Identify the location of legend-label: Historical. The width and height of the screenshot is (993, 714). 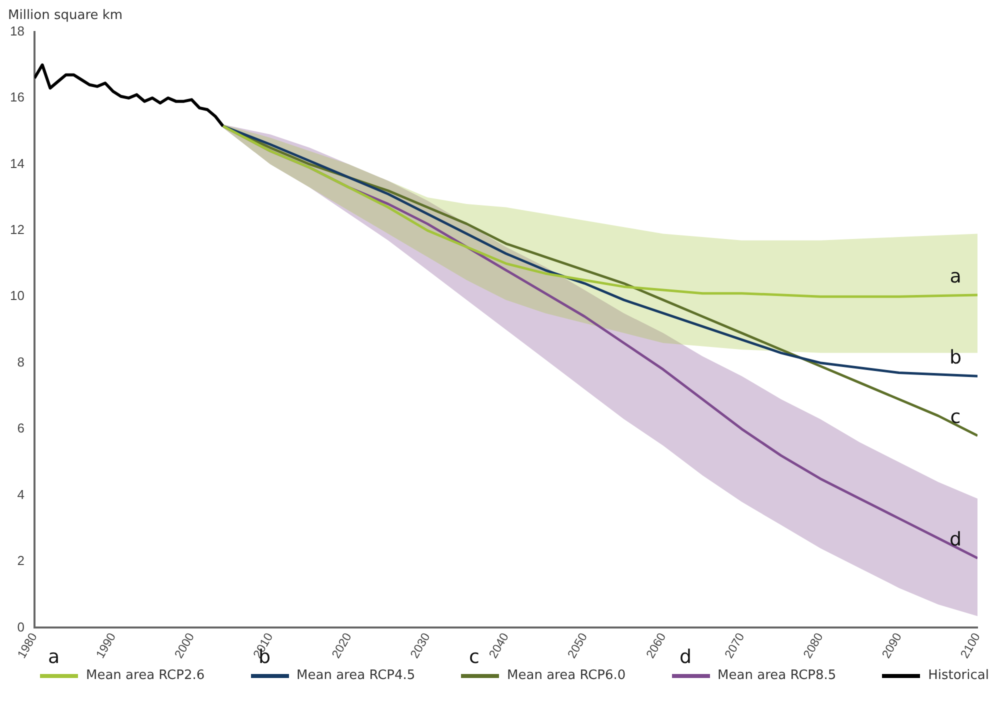
(958, 675).